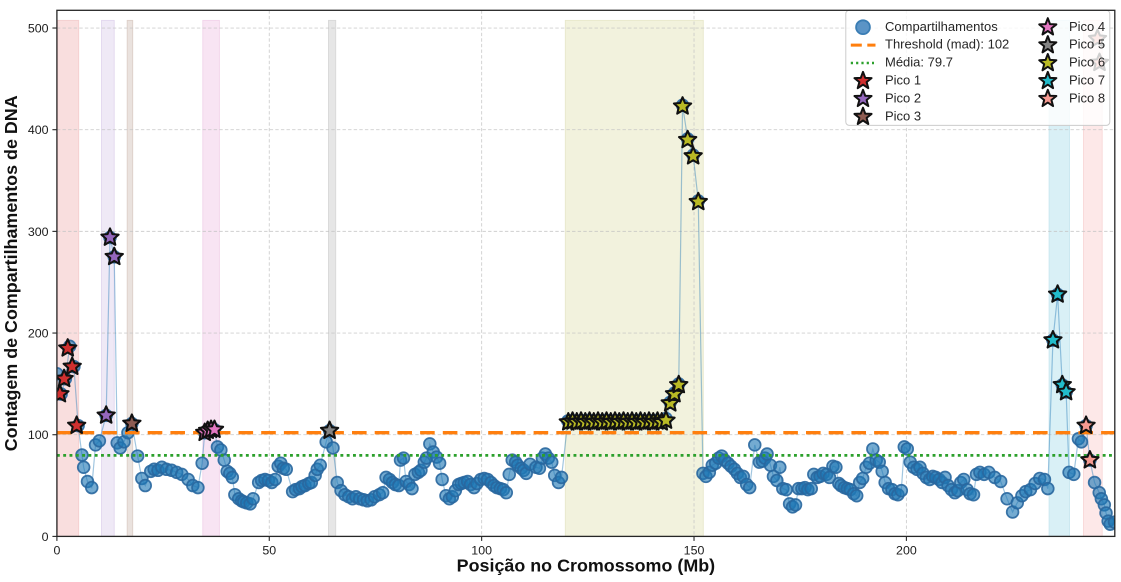  I want to click on svg-text: Pico 3, so click(903, 115).